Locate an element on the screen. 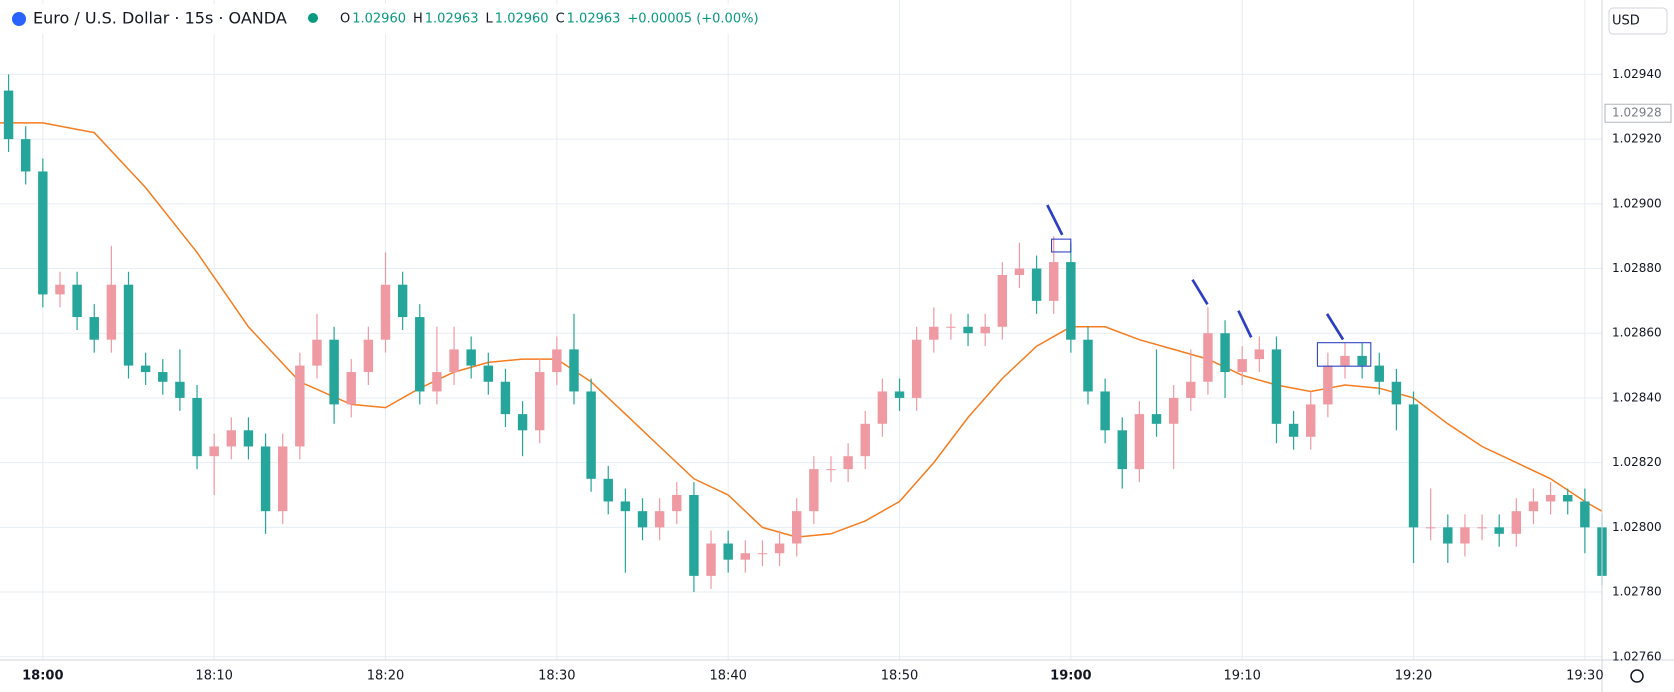 The width and height of the screenshot is (1674, 692). settings-icon is located at coordinates (1637, 676).